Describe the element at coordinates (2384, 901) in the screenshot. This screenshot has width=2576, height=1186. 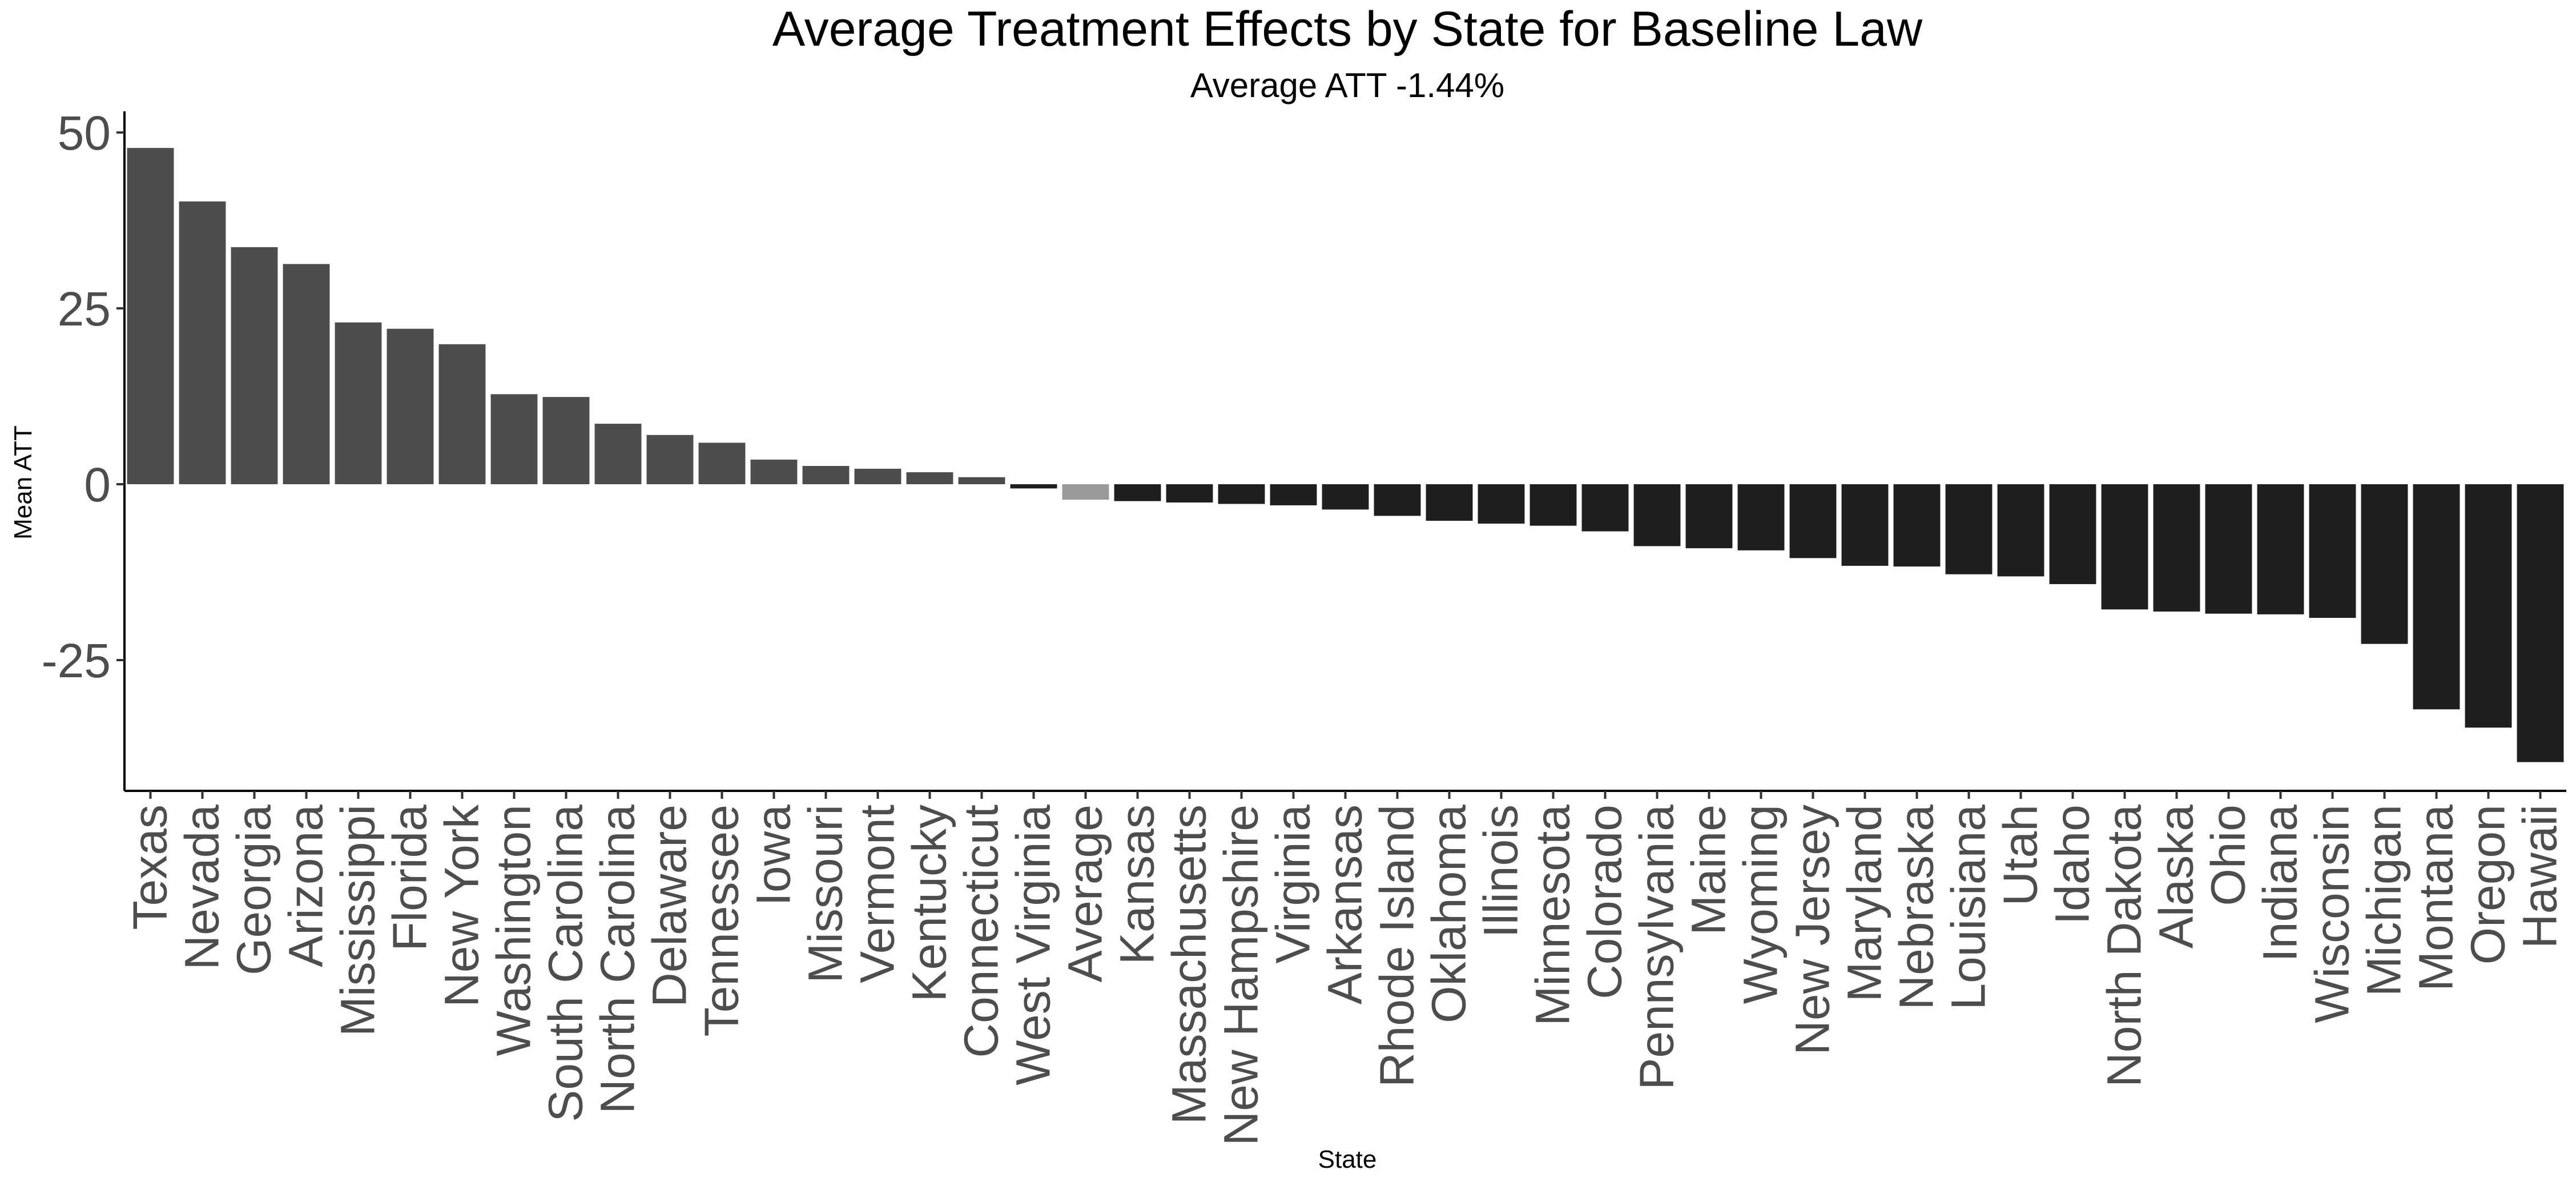
I see `x-tick-label-michigan: Michigan` at that location.